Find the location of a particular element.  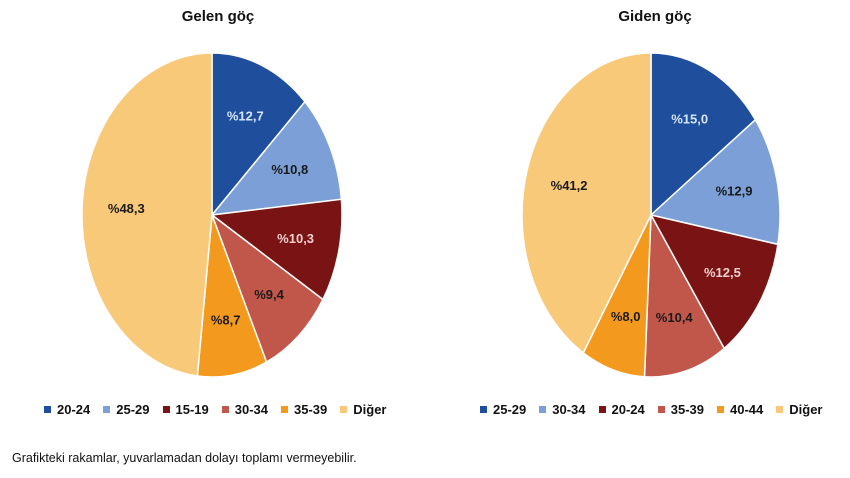

legend-label: 15-19 is located at coordinates (192, 409).